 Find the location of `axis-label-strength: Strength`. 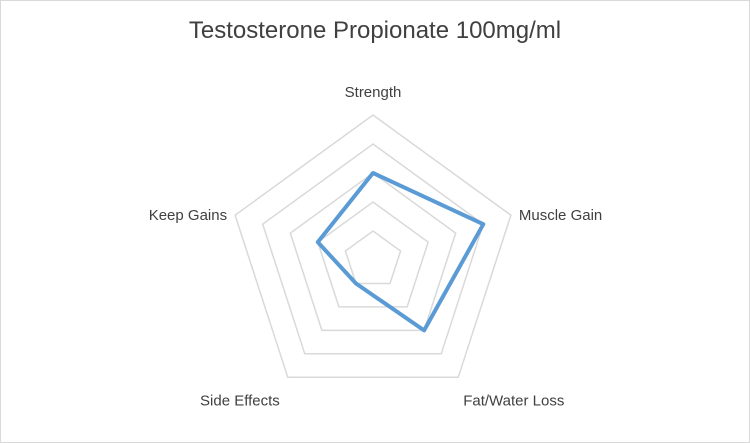

axis-label-strength: Strength is located at coordinates (373, 92).